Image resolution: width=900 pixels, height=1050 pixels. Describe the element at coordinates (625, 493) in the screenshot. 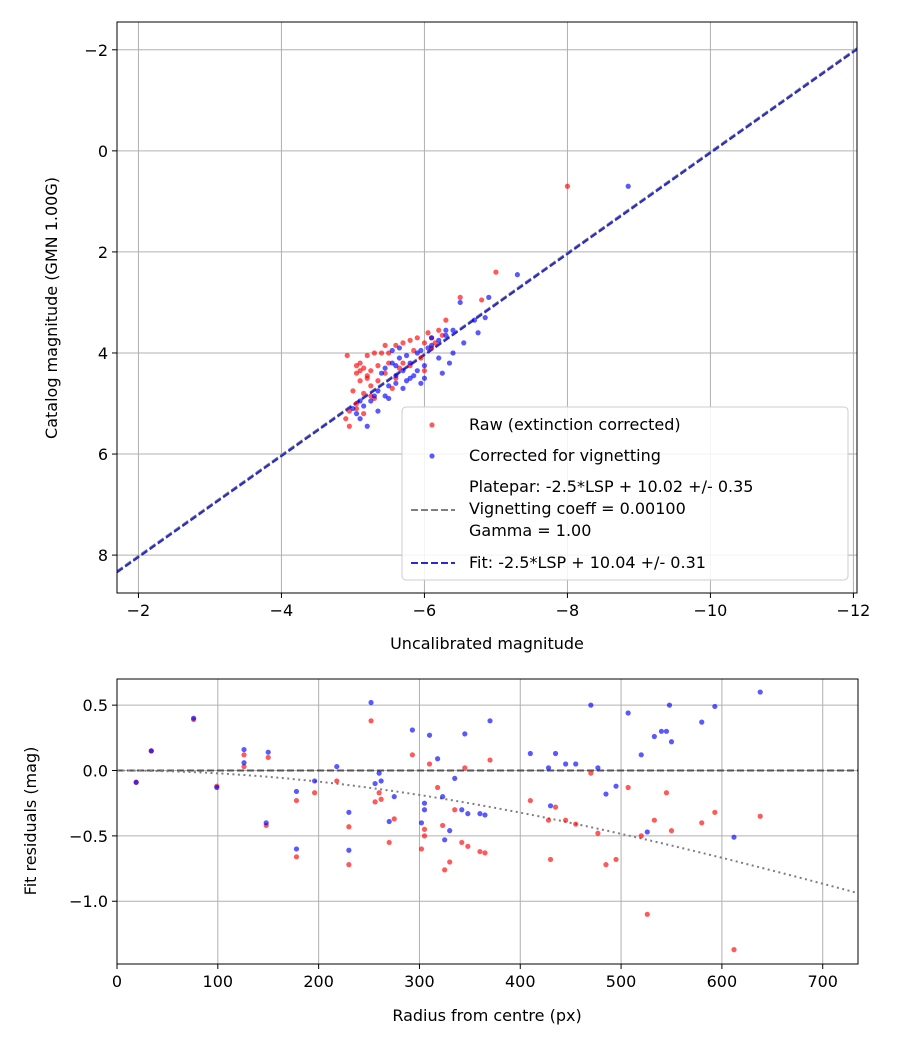

I see `legend-box` at that location.